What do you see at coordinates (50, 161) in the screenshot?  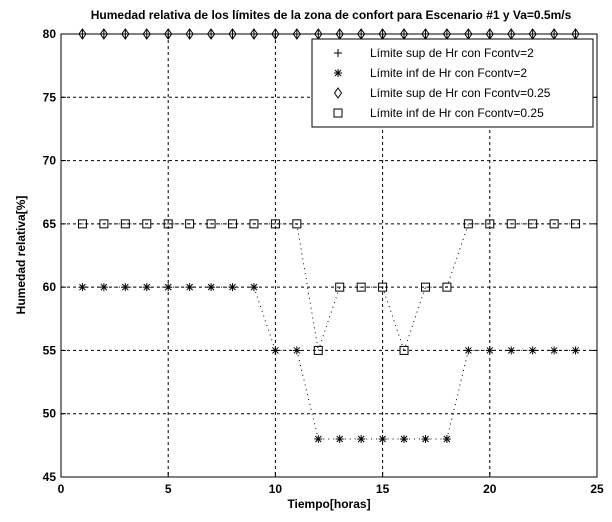 I see `y-tick-label: 70` at bounding box center [50, 161].